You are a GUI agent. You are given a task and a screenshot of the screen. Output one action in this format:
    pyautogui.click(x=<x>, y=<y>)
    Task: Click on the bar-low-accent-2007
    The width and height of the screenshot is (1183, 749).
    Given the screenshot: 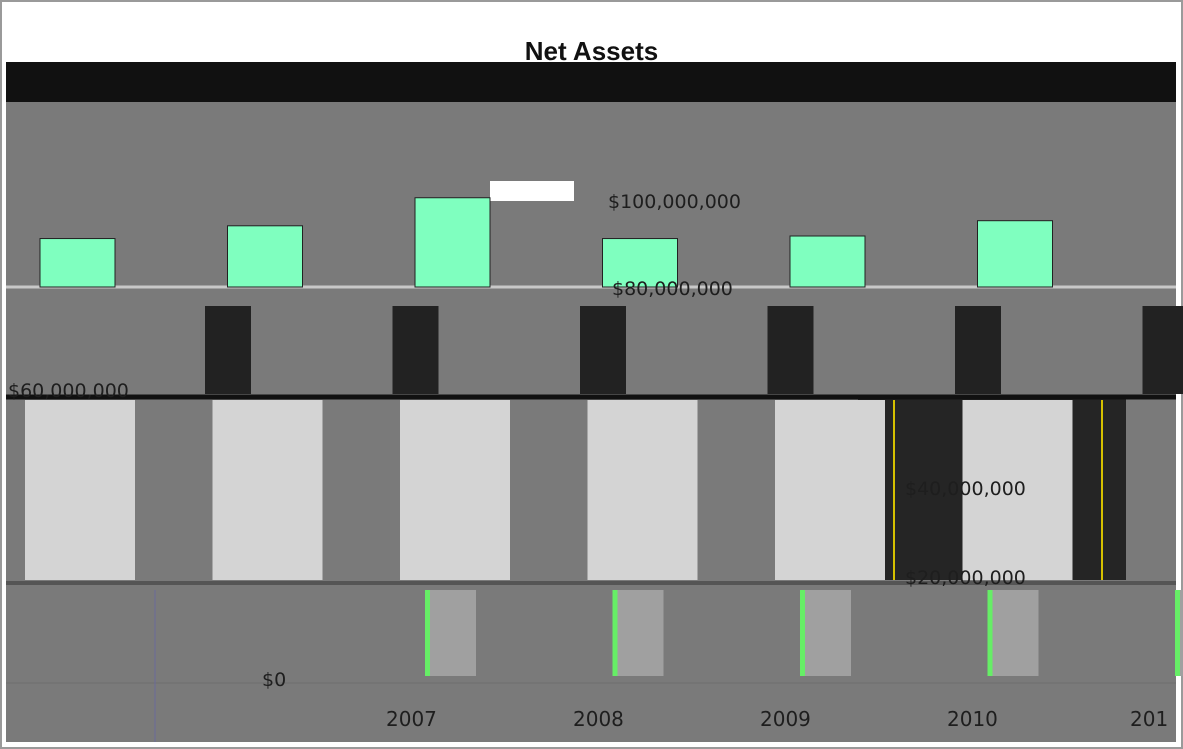 What is the action you would take?
    pyautogui.click(x=615, y=633)
    